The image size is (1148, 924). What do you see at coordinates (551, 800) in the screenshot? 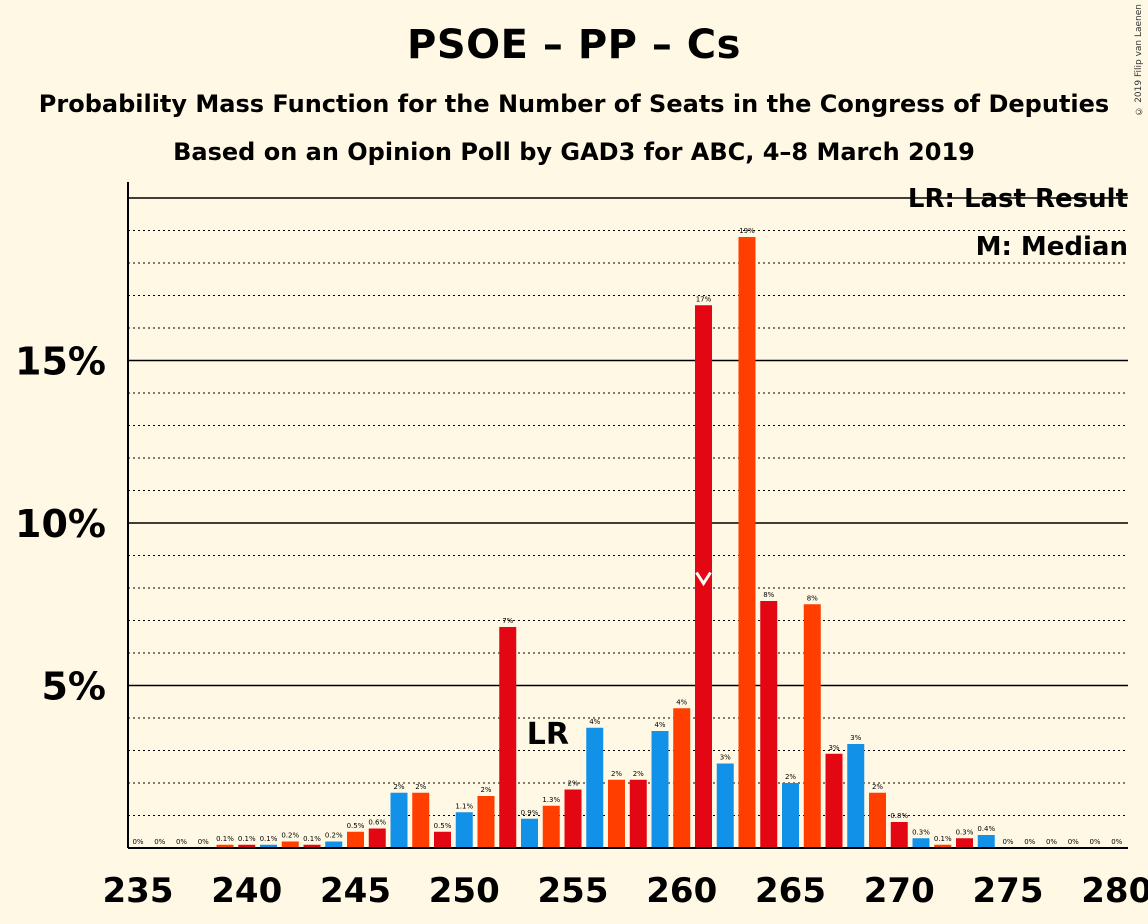
I see `bar-value-label: 1.3%` at bounding box center [551, 800].